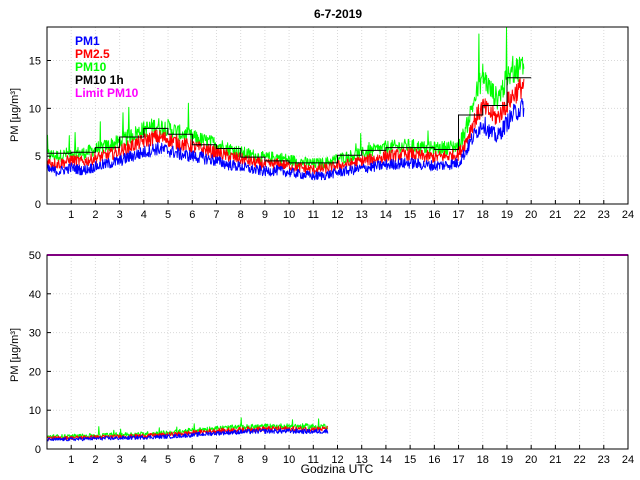 The image size is (640, 480). What do you see at coordinates (351, 210) in the screenshot?
I see `top-x-axis: 1 2 3 4 5 6 7 8 9 10 11 12 13 14 15 16 17 18 19 20 21 22 23 24` at bounding box center [351, 210].